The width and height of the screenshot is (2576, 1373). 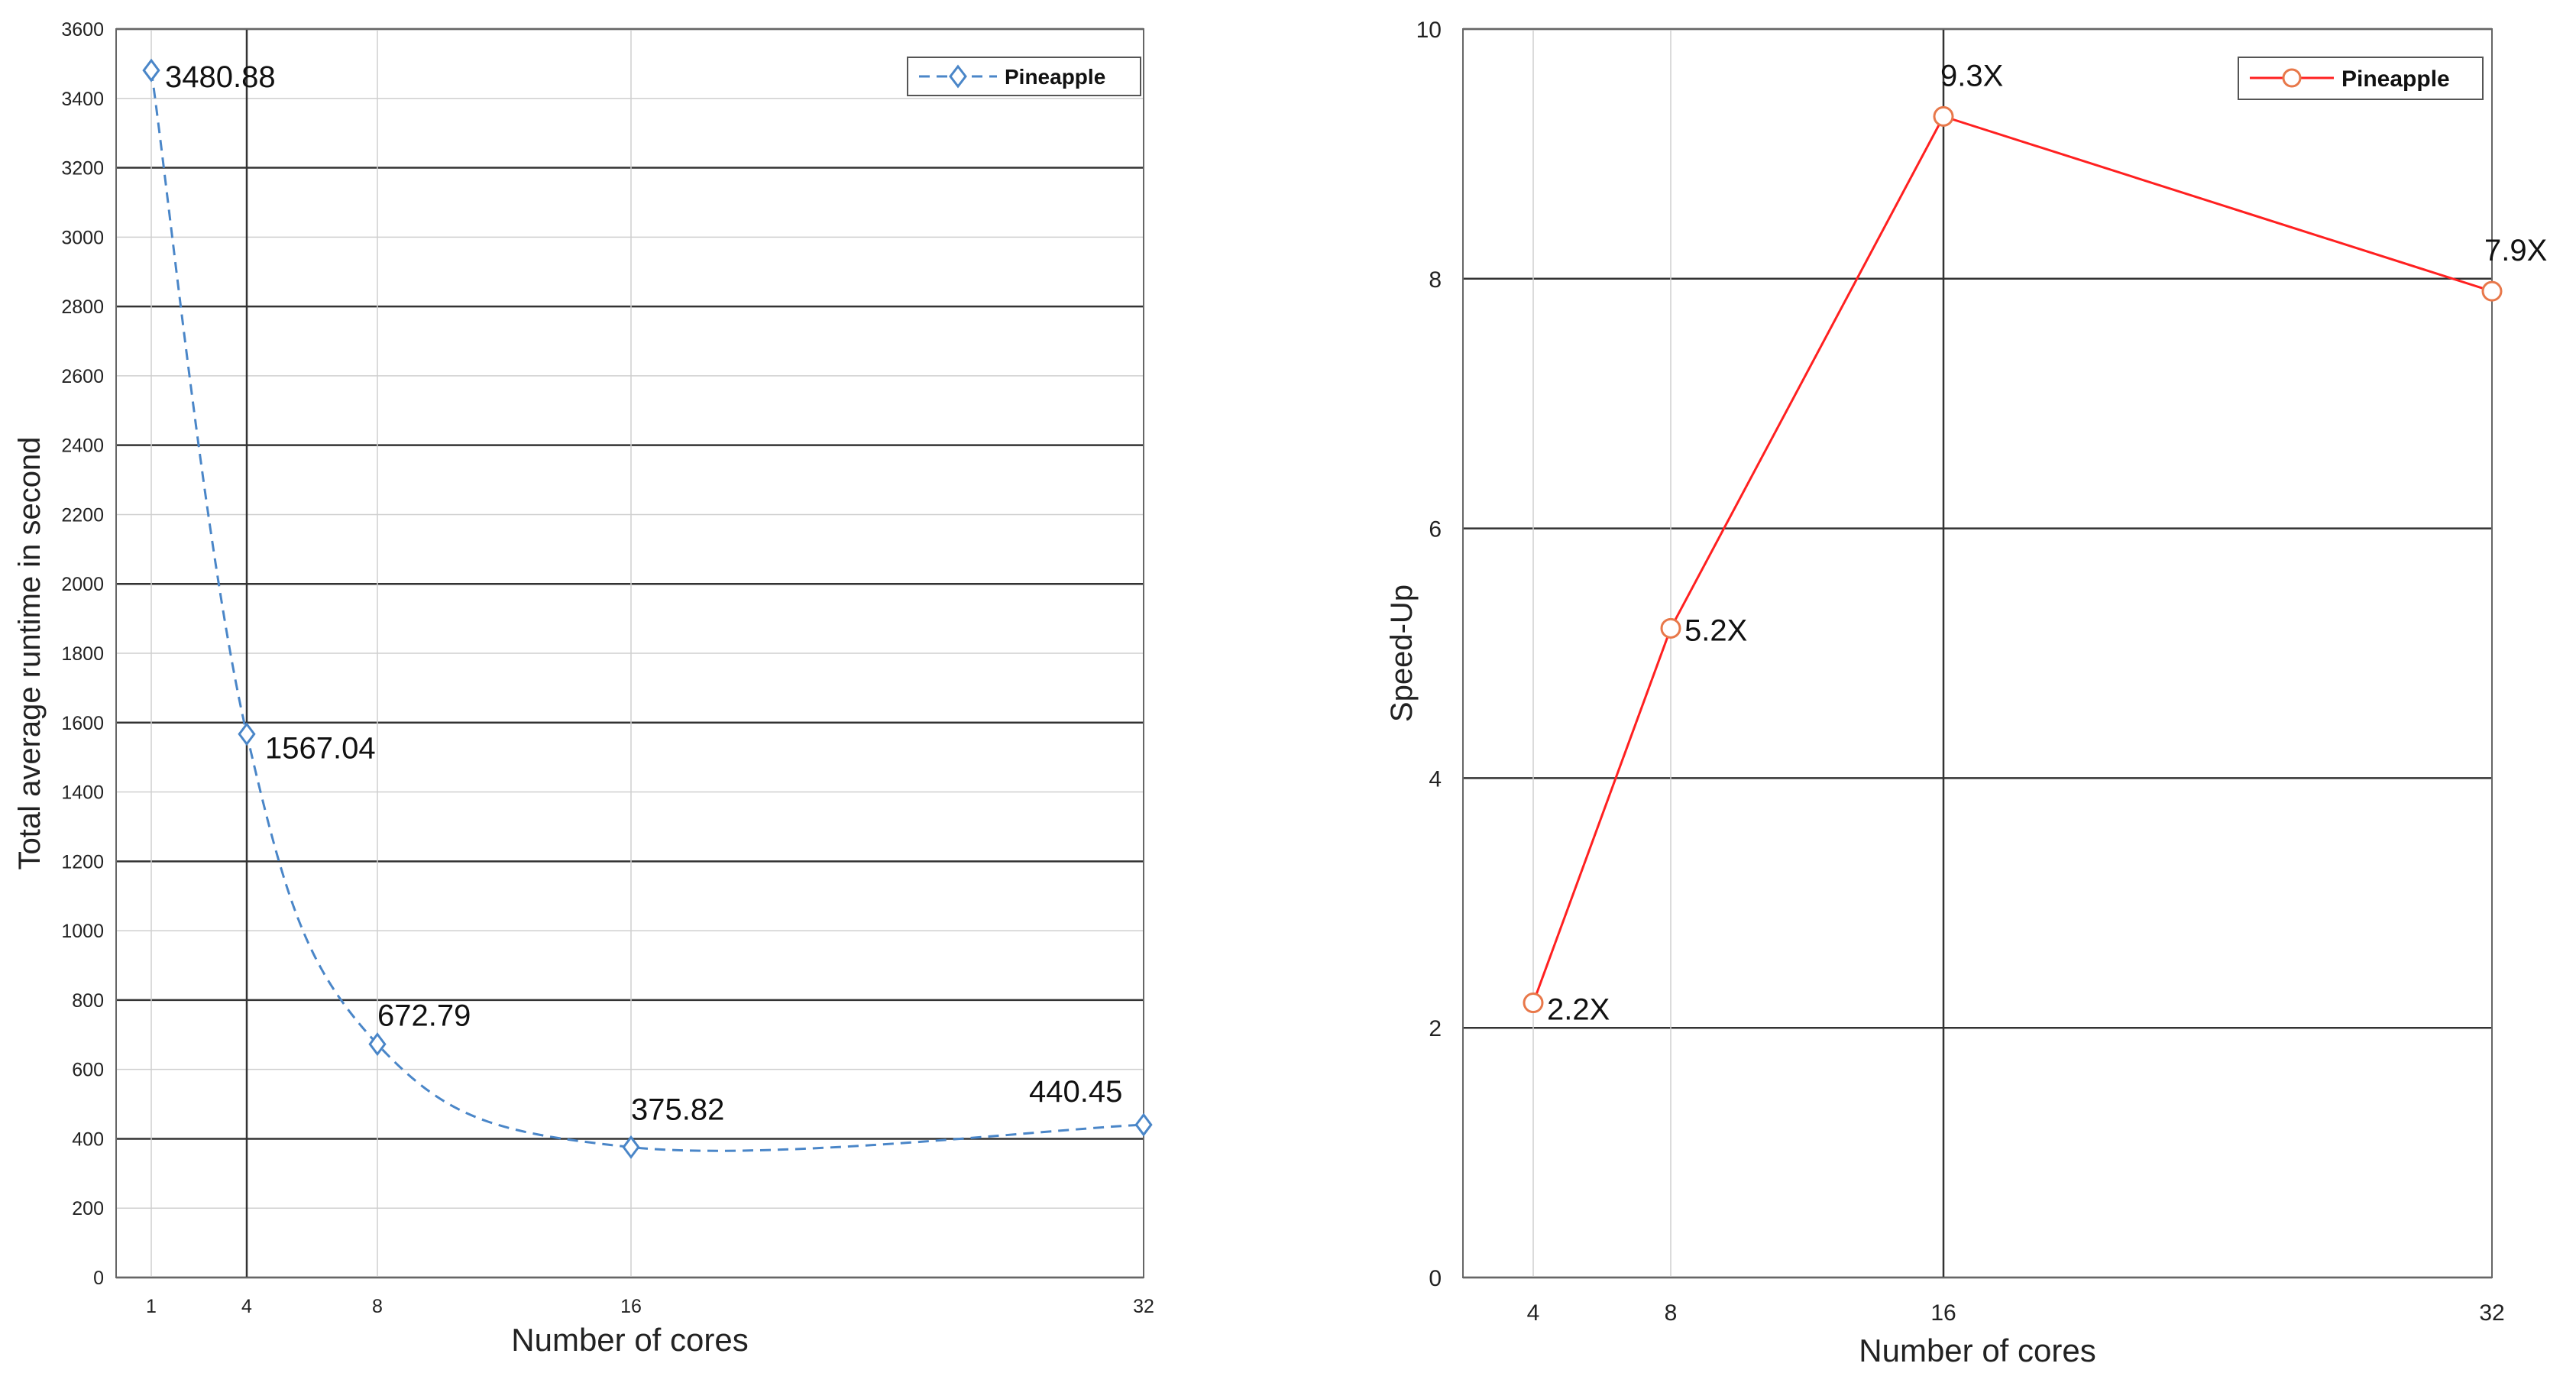 What do you see at coordinates (88, 1001) in the screenshot?
I see `y-tick-label: 800` at bounding box center [88, 1001].